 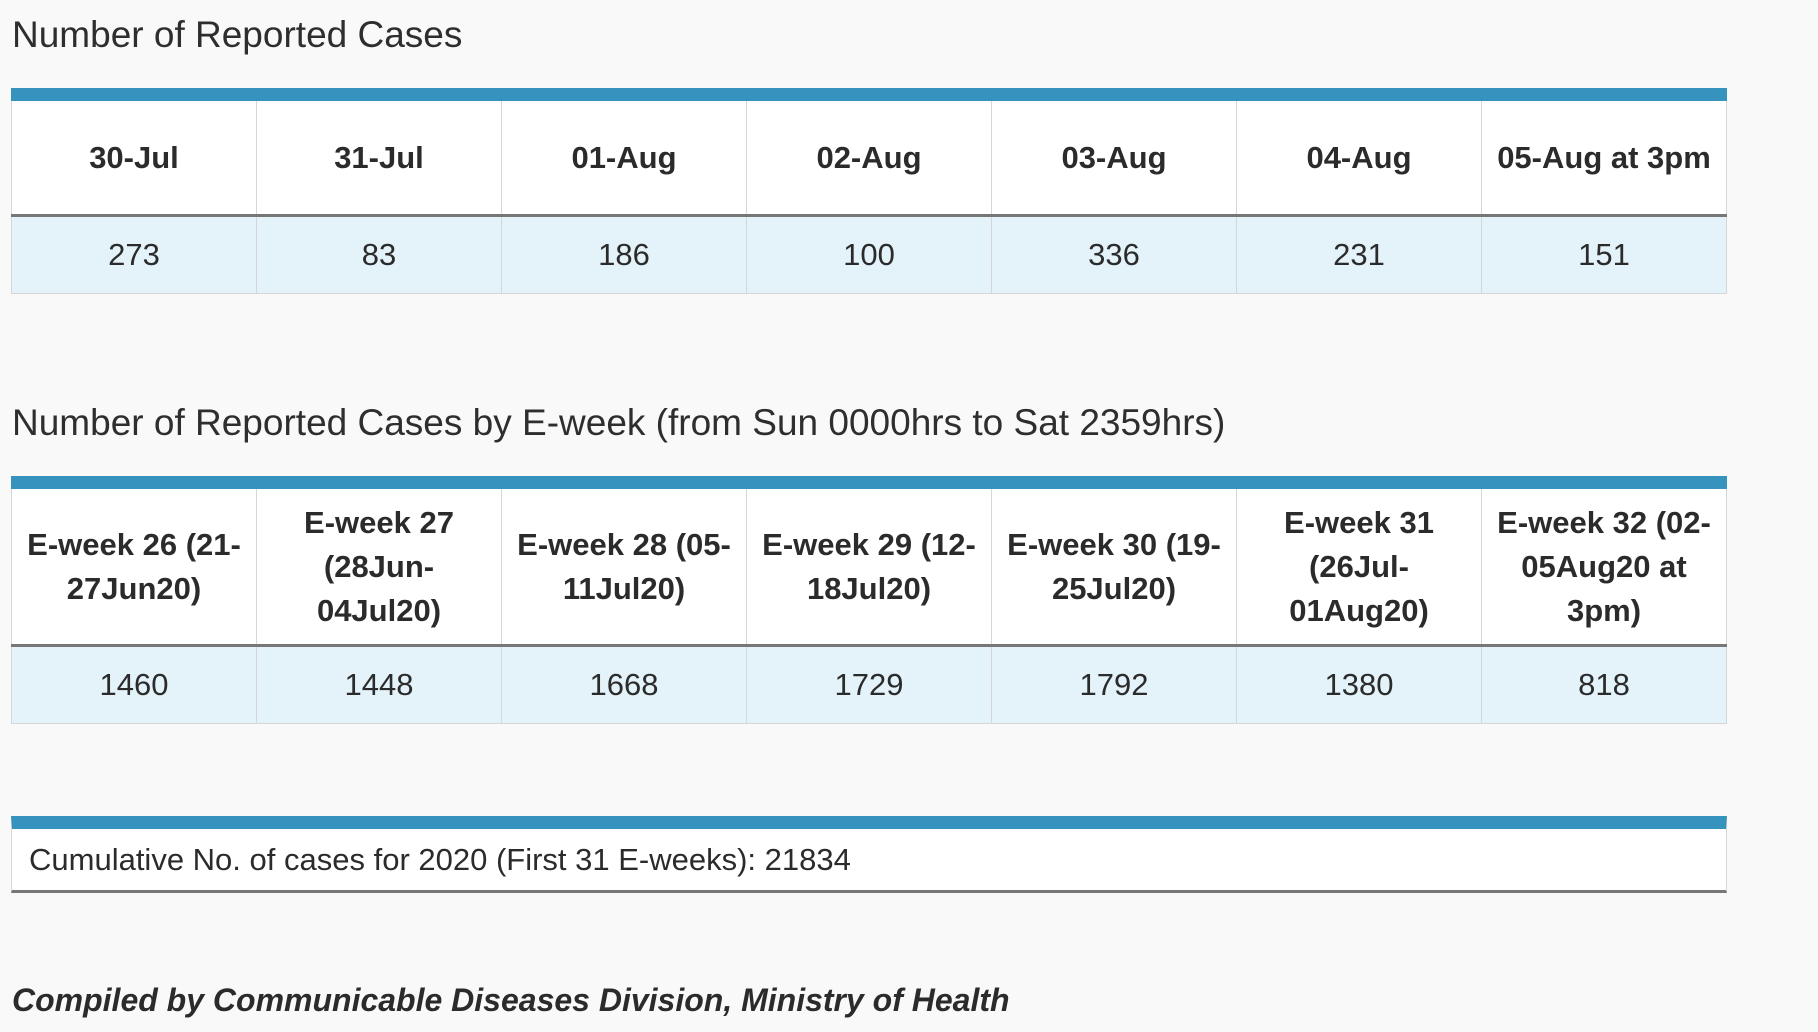 What do you see at coordinates (379, 684) in the screenshot?
I see `eweek-value-cell: 1448` at bounding box center [379, 684].